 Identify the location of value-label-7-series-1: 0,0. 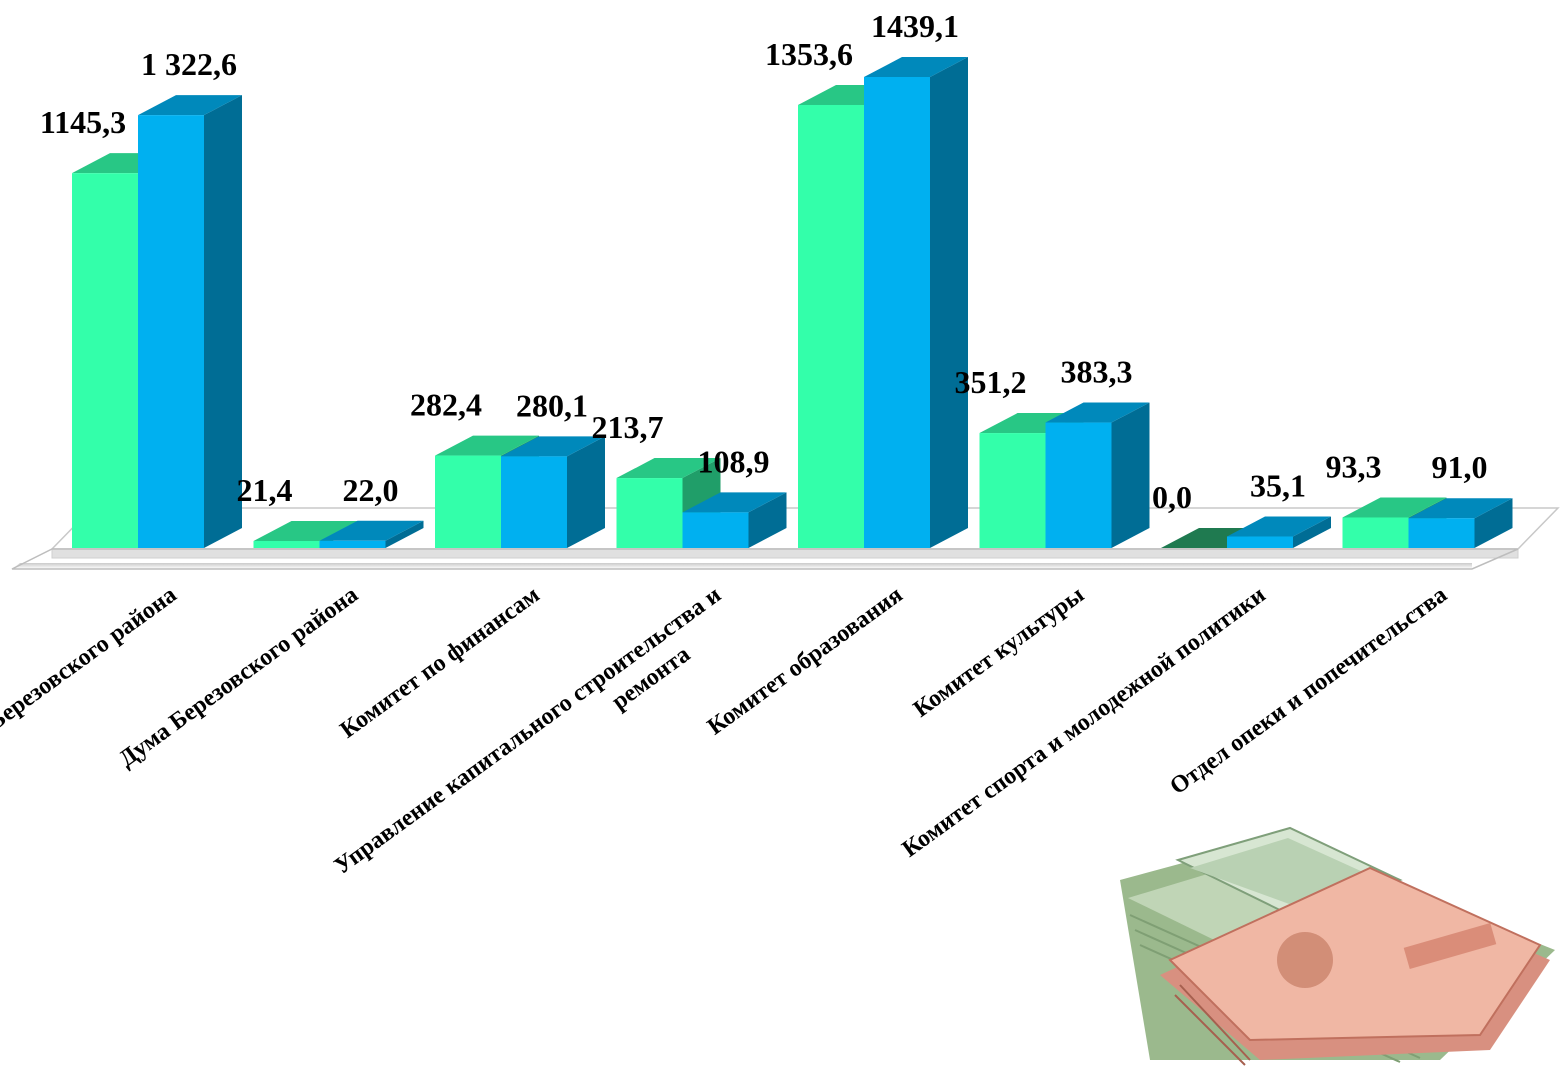
(1172, 497).